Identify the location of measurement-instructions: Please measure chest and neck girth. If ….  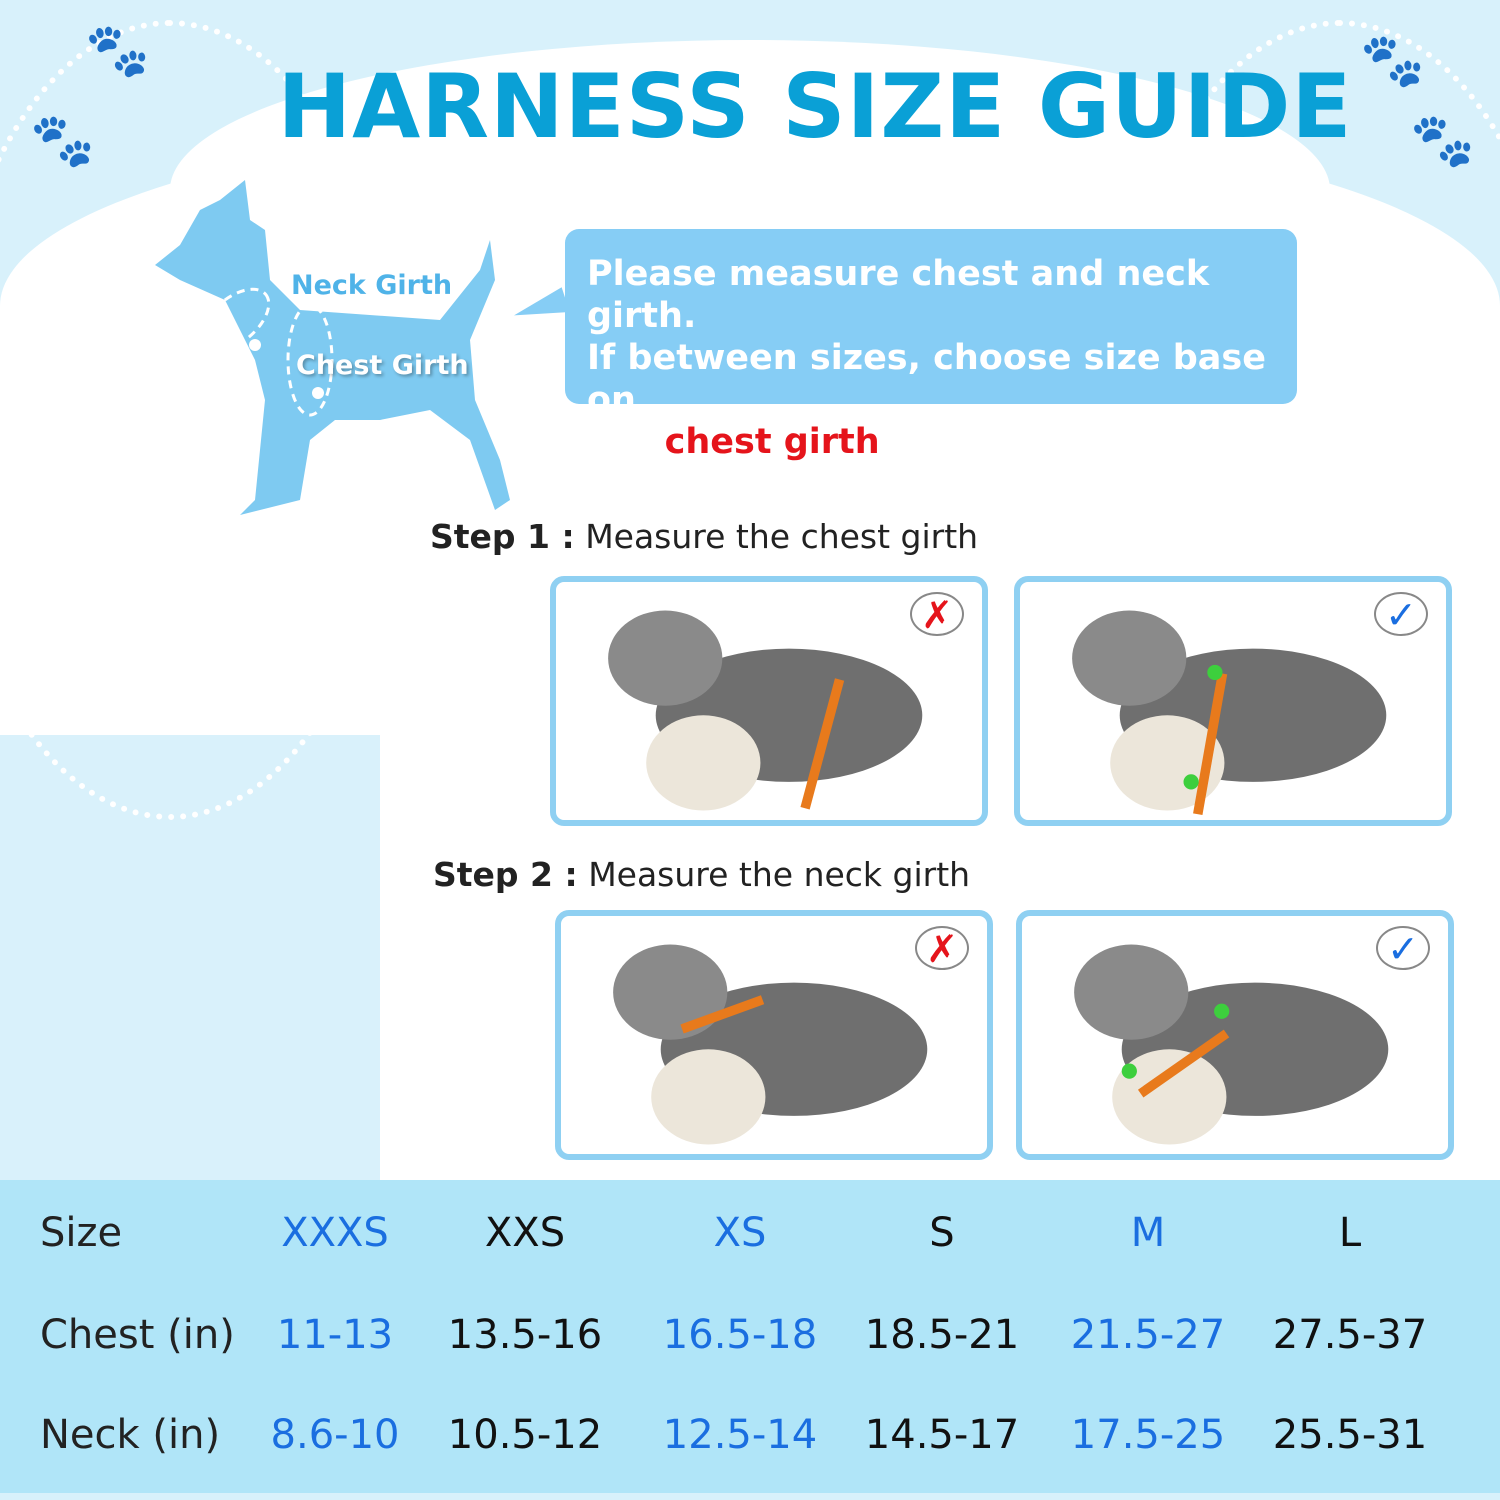
(931, 345).